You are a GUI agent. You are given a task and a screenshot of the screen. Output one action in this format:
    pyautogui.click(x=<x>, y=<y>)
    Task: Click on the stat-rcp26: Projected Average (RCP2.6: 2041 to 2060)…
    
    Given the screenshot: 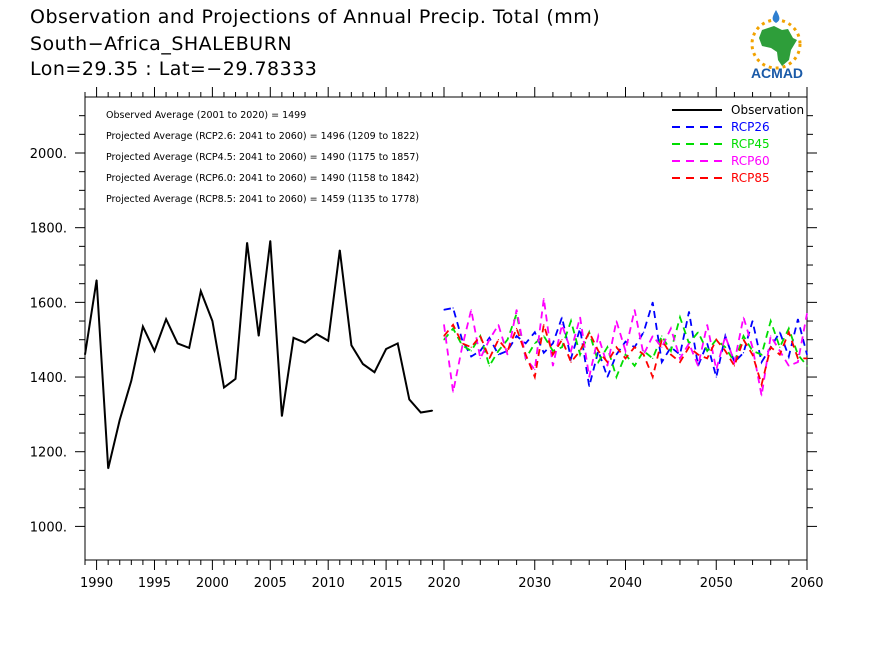 What is the action you would take?
    pyautogui.click(x=262, y=136)
    